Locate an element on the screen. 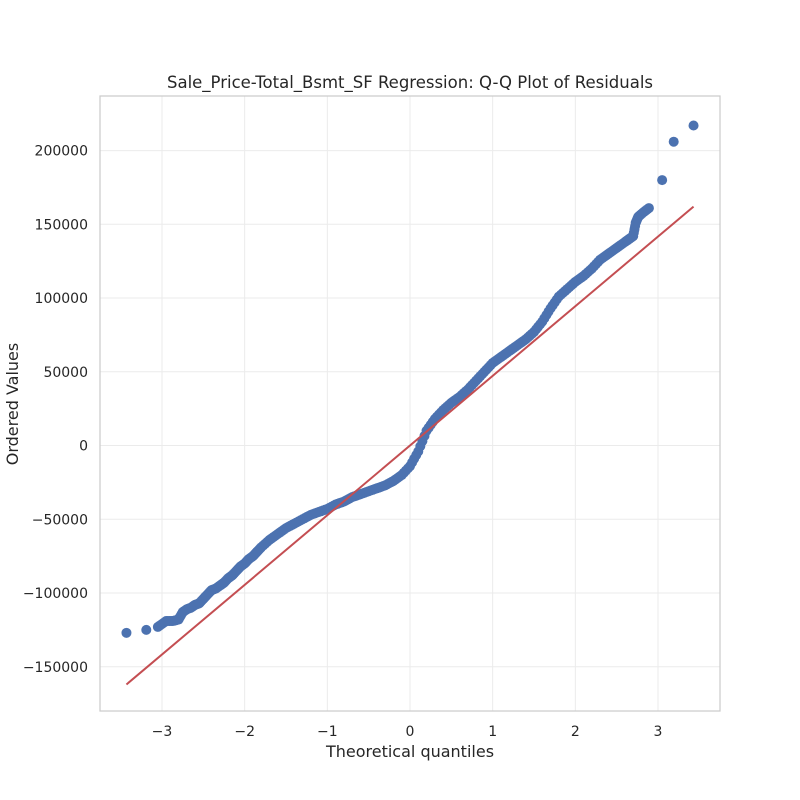 The width and height of the screenshot is (800, 800). x-tick-label: 2 is located at coordinates (575, 732).